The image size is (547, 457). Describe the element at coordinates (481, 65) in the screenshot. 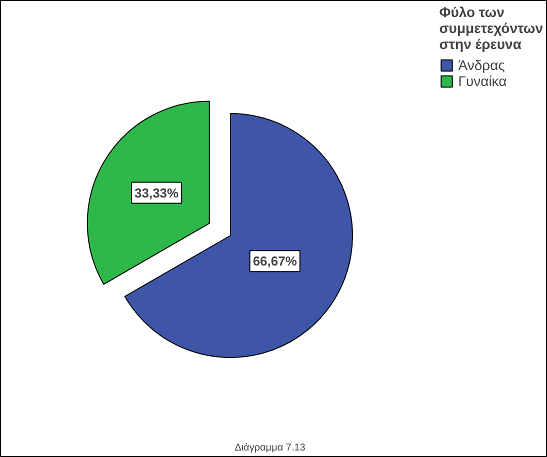

I see `legend-label: Άνδρας` at that location.